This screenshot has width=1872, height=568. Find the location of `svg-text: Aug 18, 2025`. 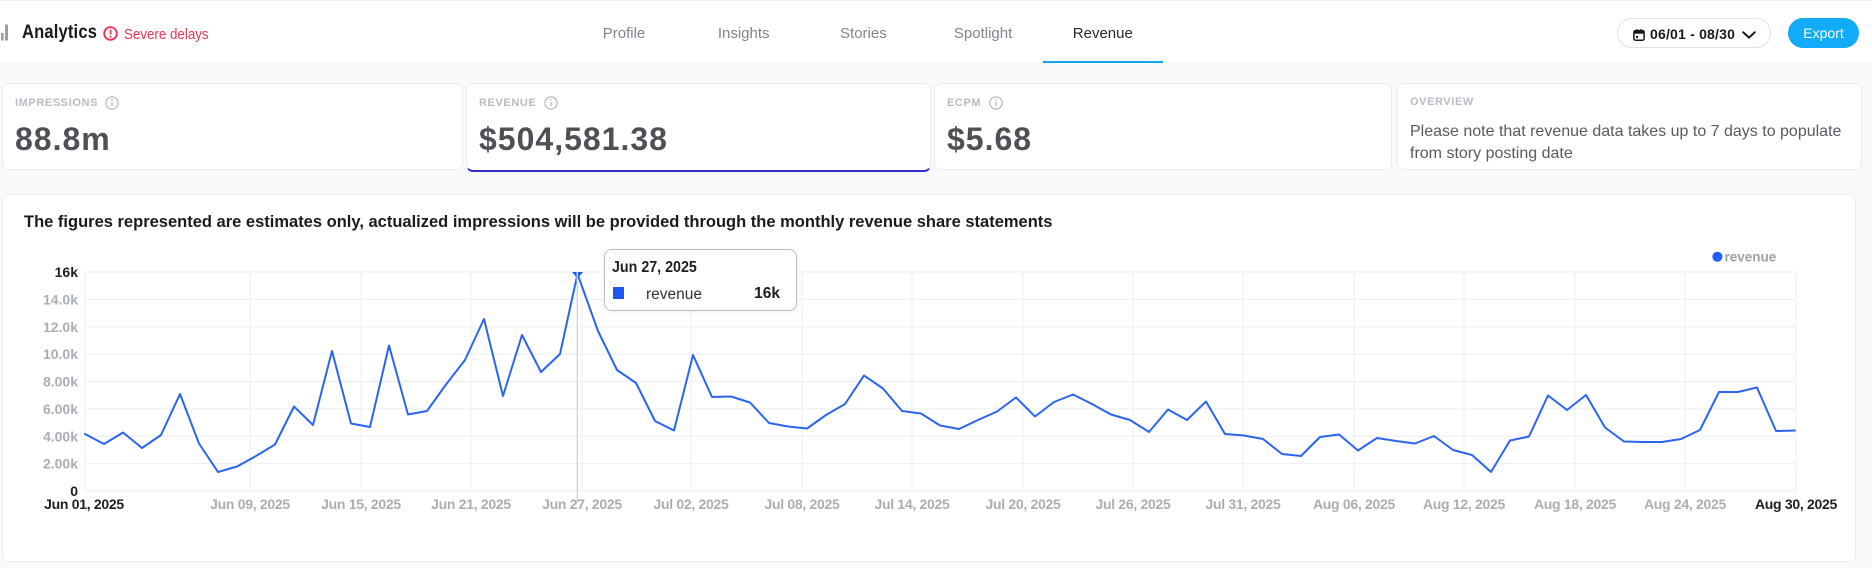

svg-text: Aug 18, 2025 is located at coordinates (1575, 504).